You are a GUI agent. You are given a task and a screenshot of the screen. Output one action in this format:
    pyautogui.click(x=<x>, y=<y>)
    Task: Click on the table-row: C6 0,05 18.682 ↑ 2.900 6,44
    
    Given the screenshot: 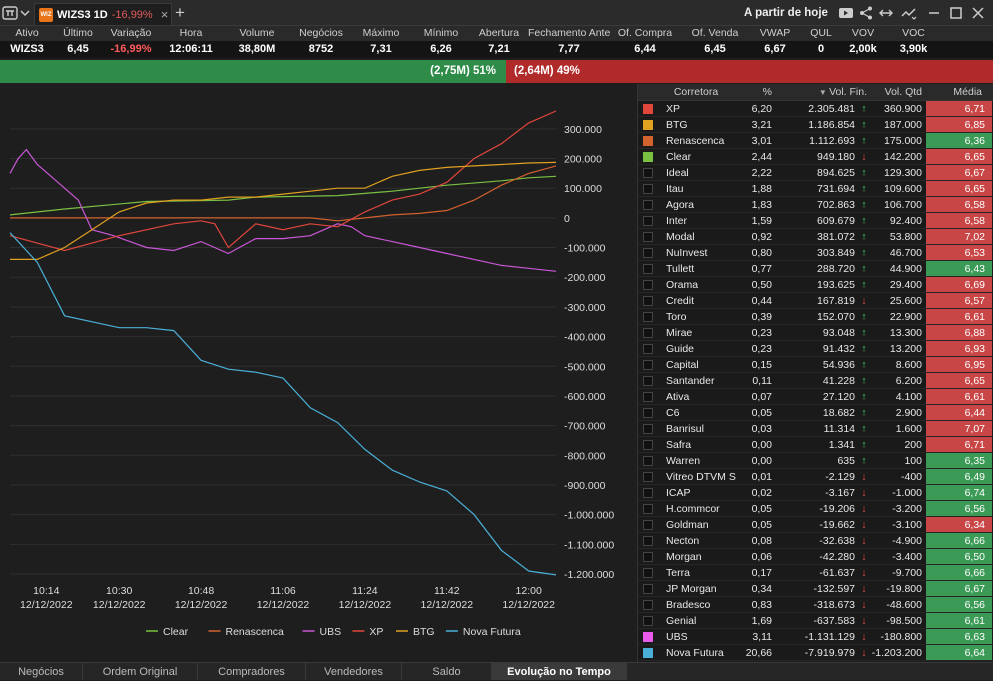 What is the action you would take?
    pyautogui.click(x=815, y=413)
    